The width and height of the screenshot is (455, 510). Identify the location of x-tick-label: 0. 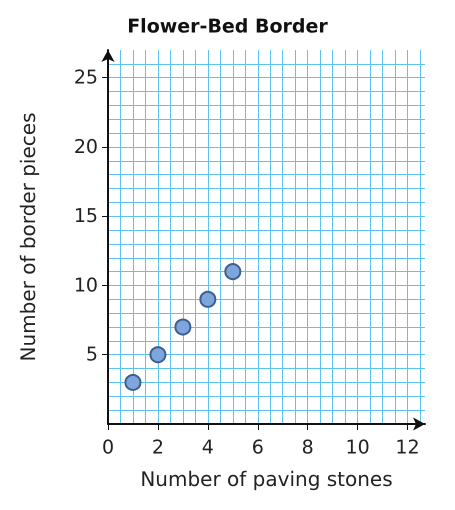
(108, 447).